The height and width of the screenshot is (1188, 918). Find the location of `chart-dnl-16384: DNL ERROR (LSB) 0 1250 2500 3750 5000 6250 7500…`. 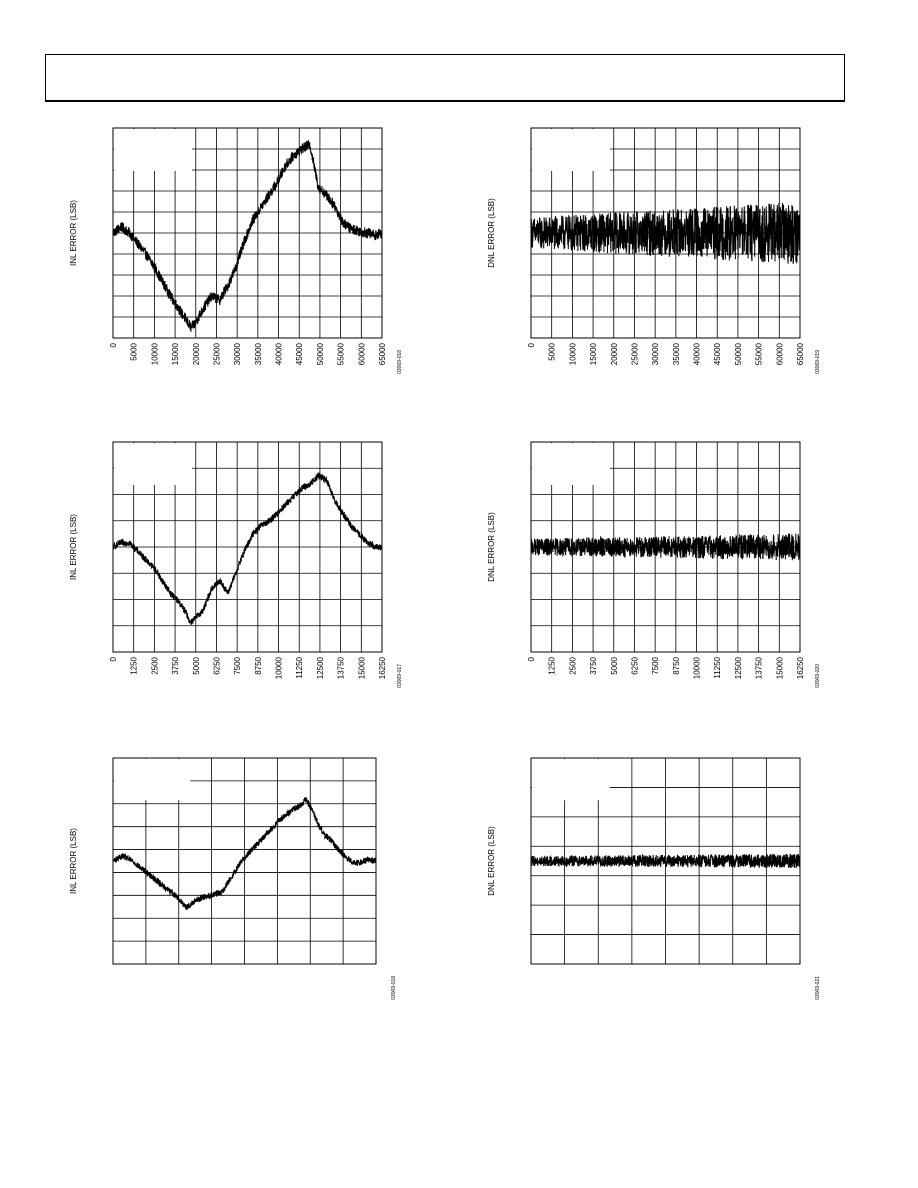

chart-dnl-16384: DNL ERROR (LSB) 0 1250 2500 3750 5000 6250 7500… is located at coordinates (654, 564).